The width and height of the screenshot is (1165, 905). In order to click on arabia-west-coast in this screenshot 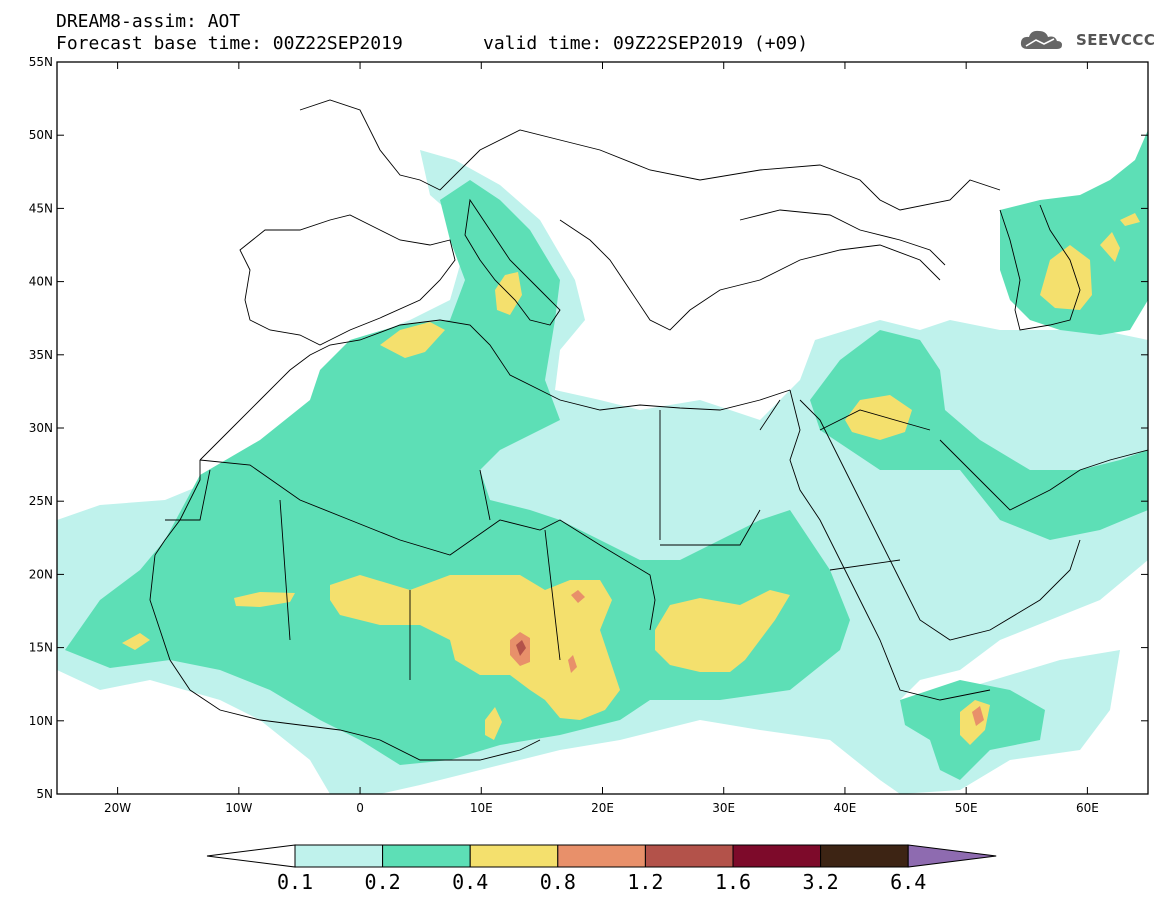, I will do `click(940, 520)`.